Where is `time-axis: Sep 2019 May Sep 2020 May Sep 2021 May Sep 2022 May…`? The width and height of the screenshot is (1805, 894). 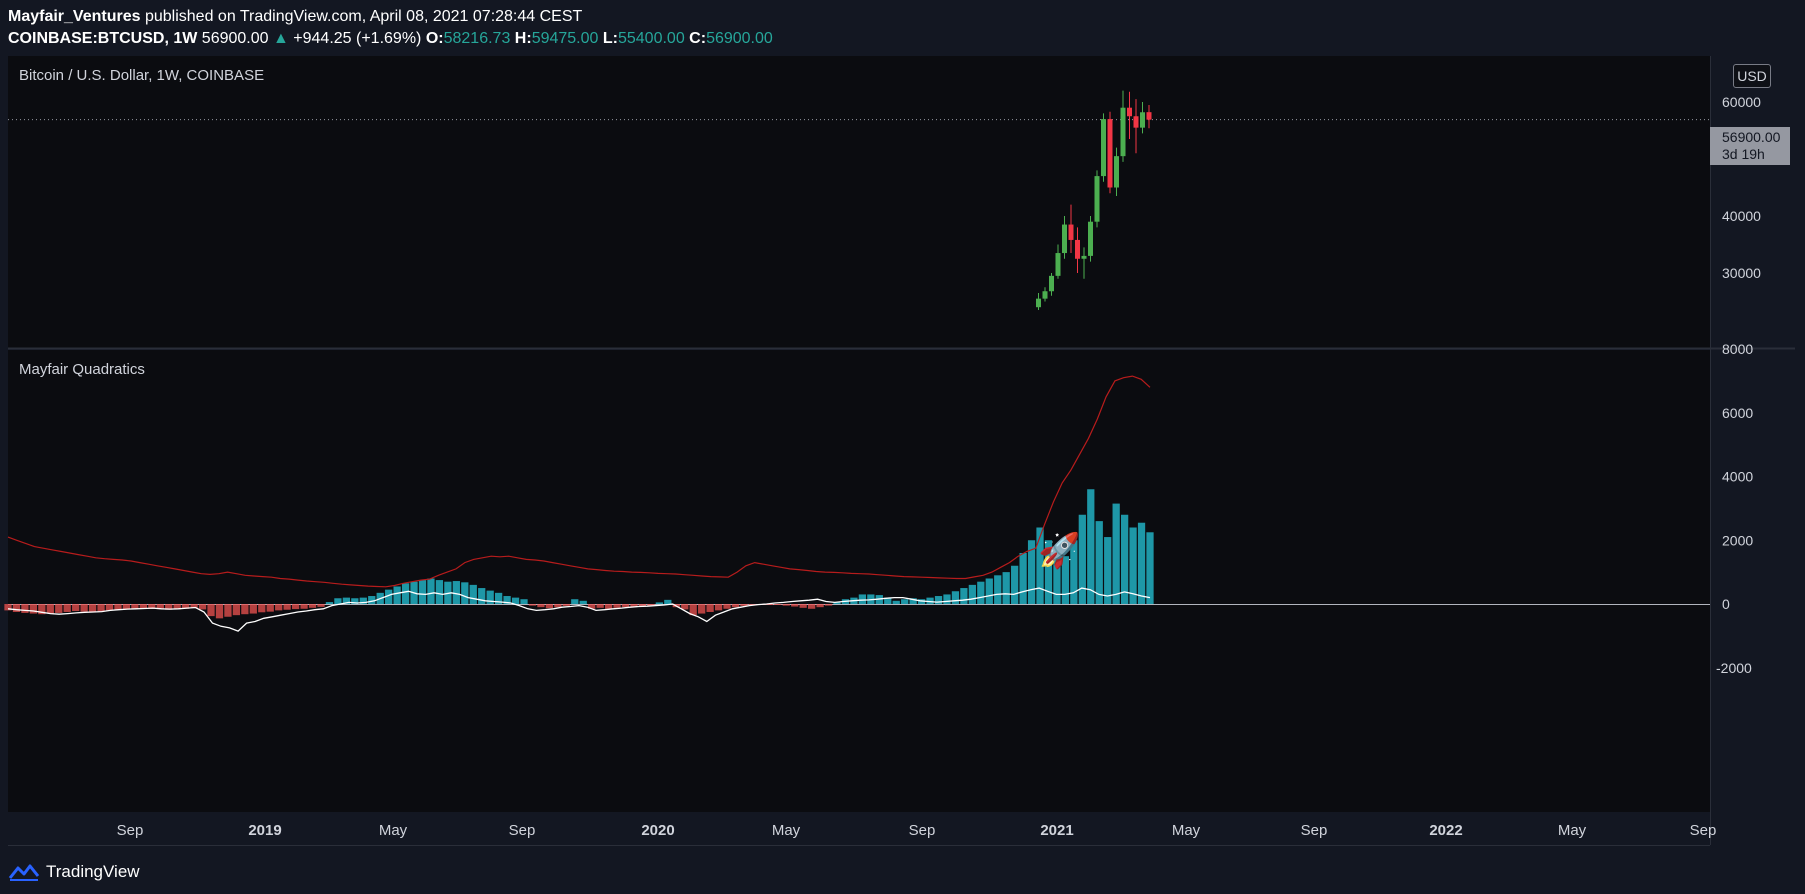
time-axis: Sep 2019 May Sep 2020 May Sep 2021 May Sep 2022 May… is located at coordinates (917, 830).